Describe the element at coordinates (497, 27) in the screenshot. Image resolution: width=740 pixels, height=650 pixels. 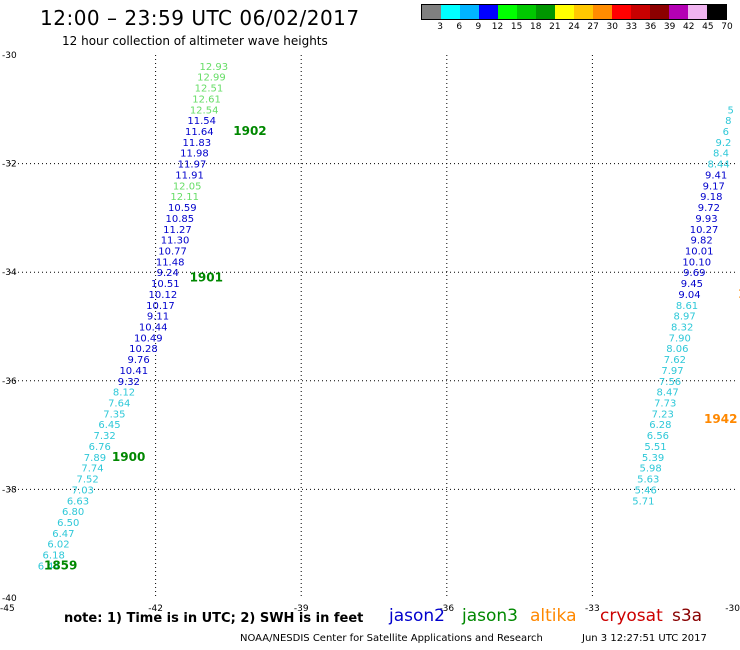
I see `colorbar-label: 12` at that location.